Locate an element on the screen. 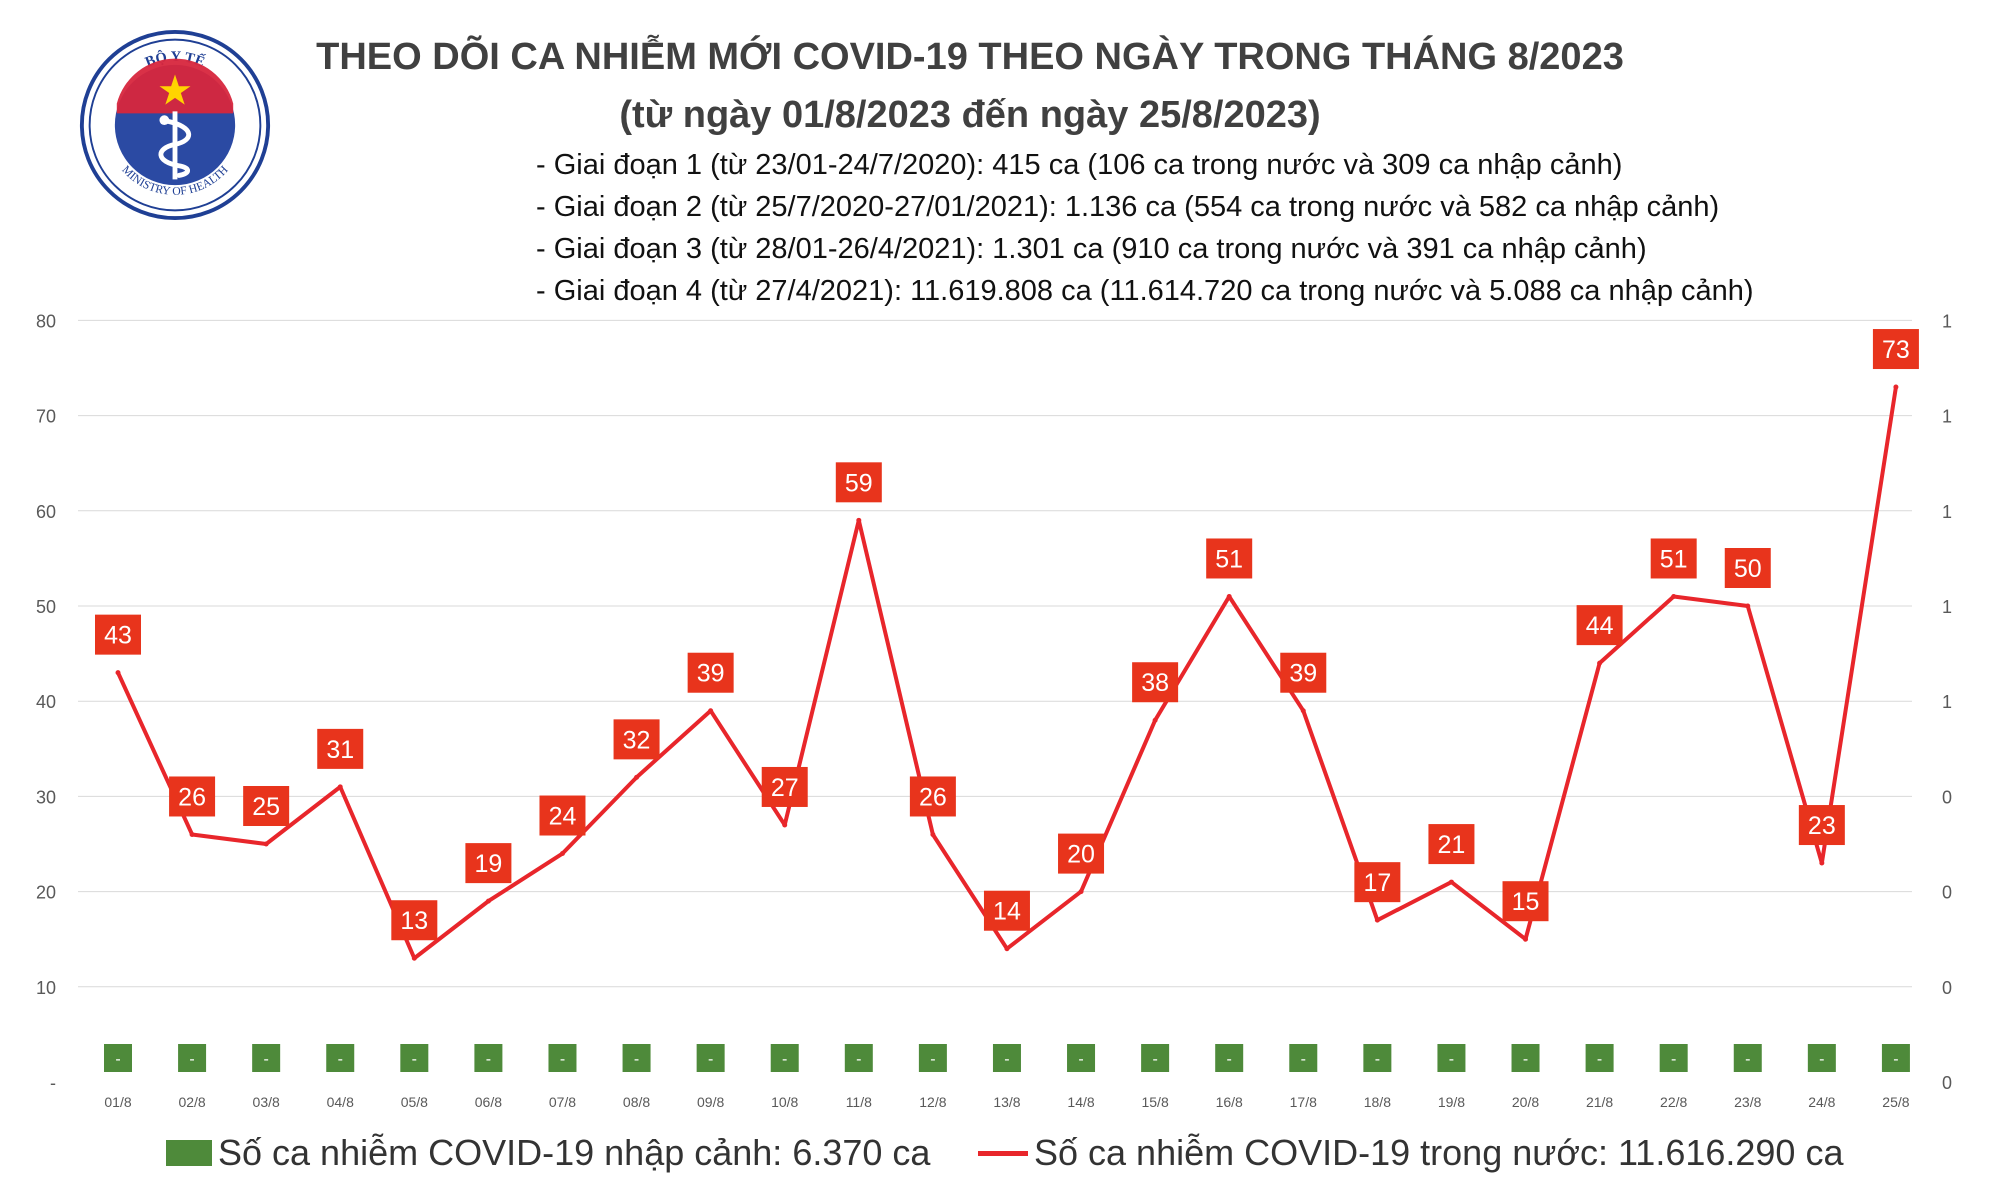  x-axis-tick-label: 13/8 is located at coordinates (1006, 1102).